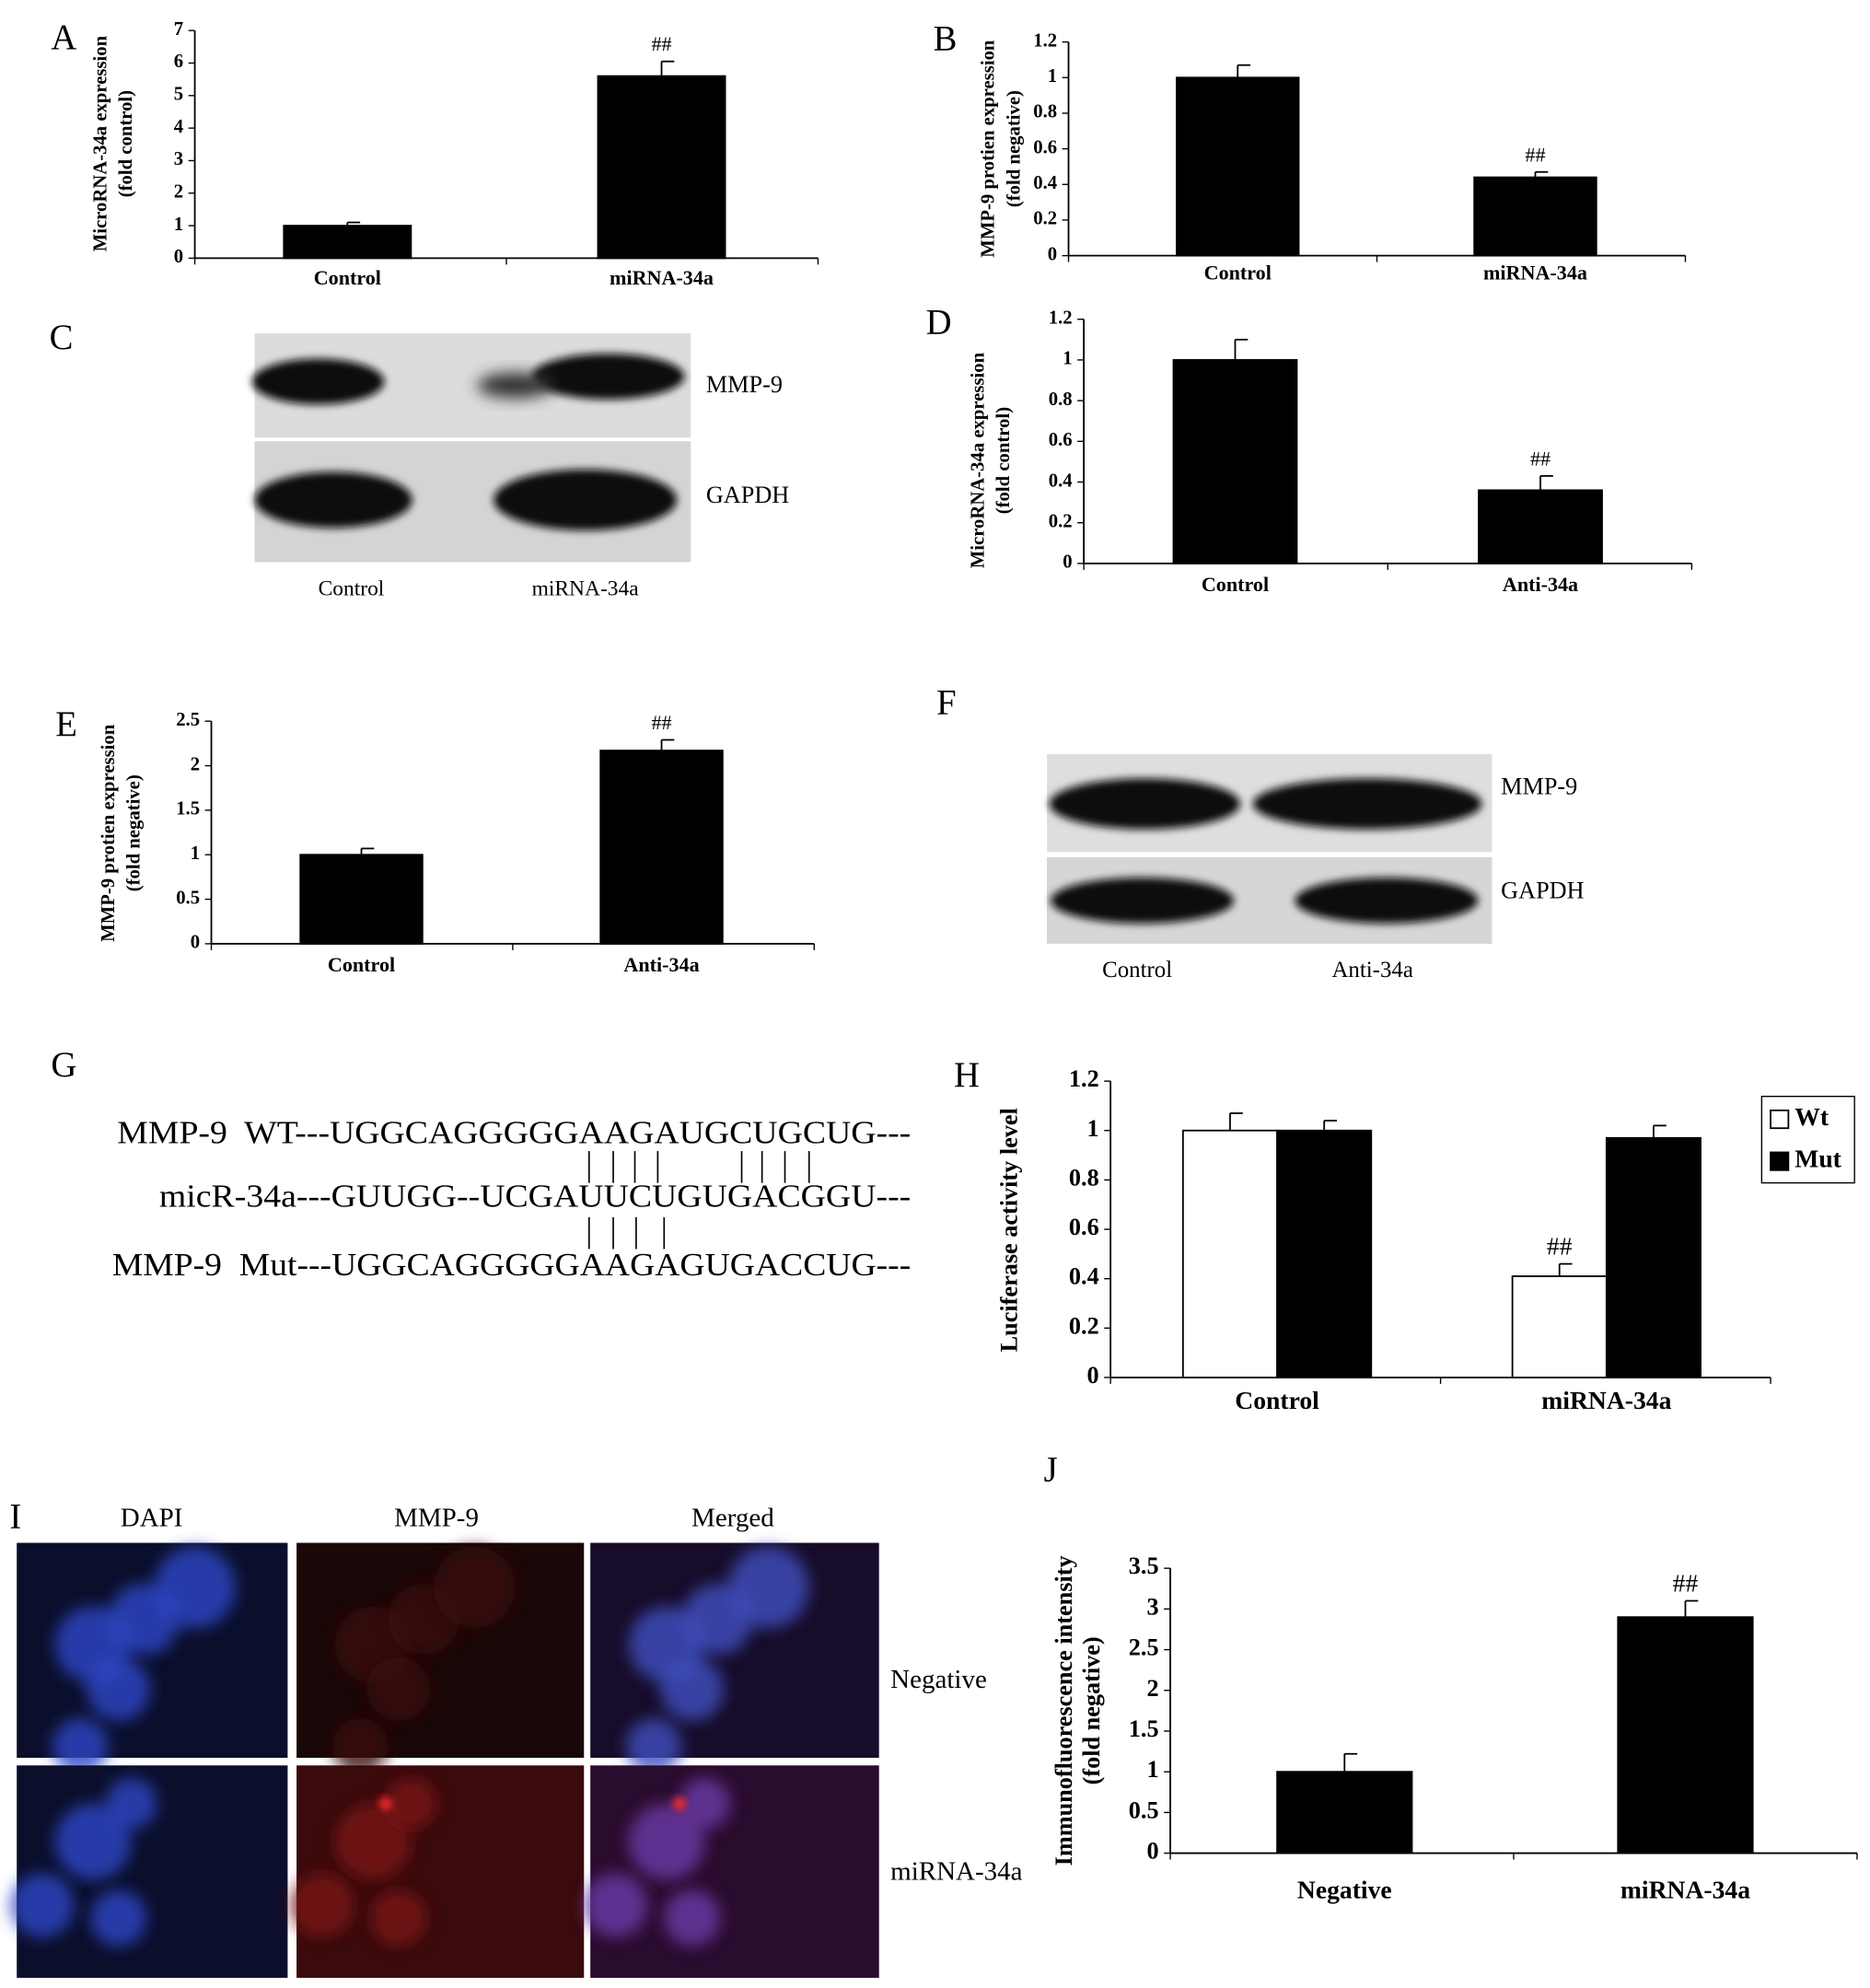  Describe the element at coordinates (967, 1076) in the screenshot. I see `panel-label: H` at that location.